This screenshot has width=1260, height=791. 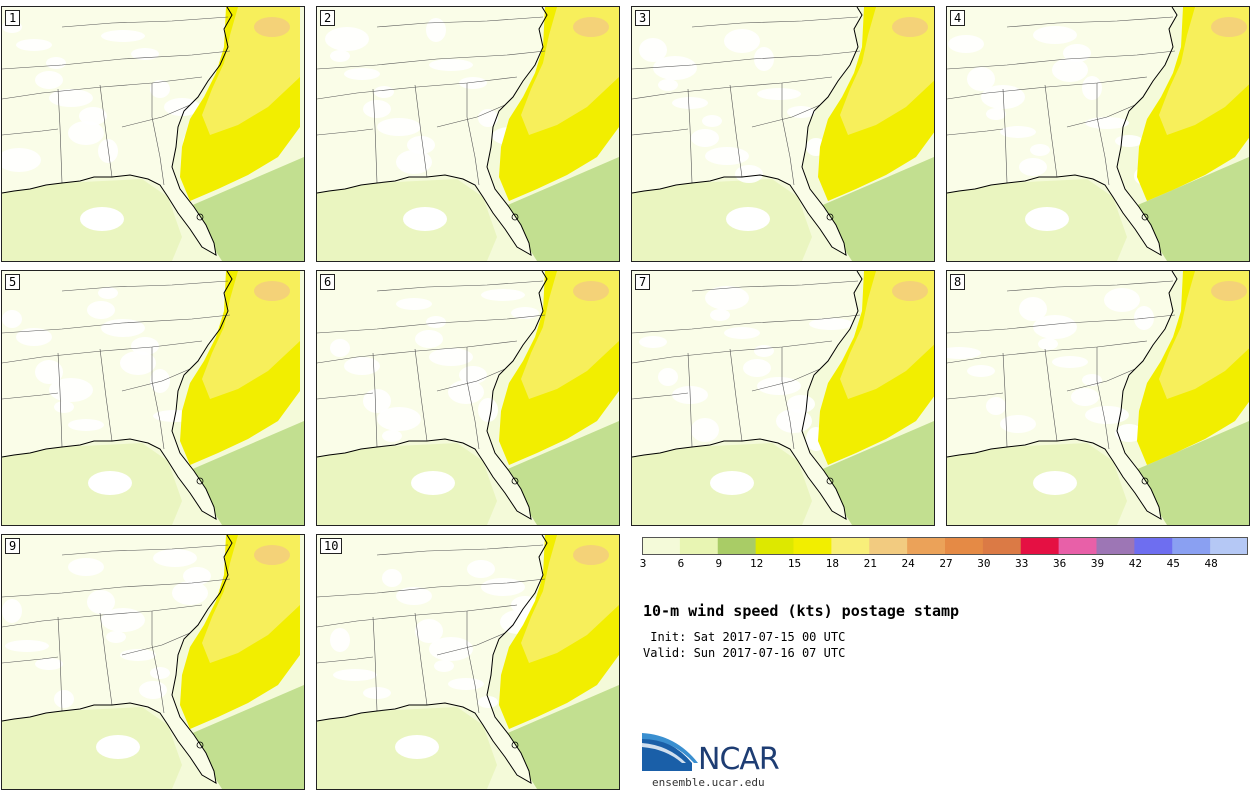 I want to click on member-label: 8, so click(x=958, y=282).